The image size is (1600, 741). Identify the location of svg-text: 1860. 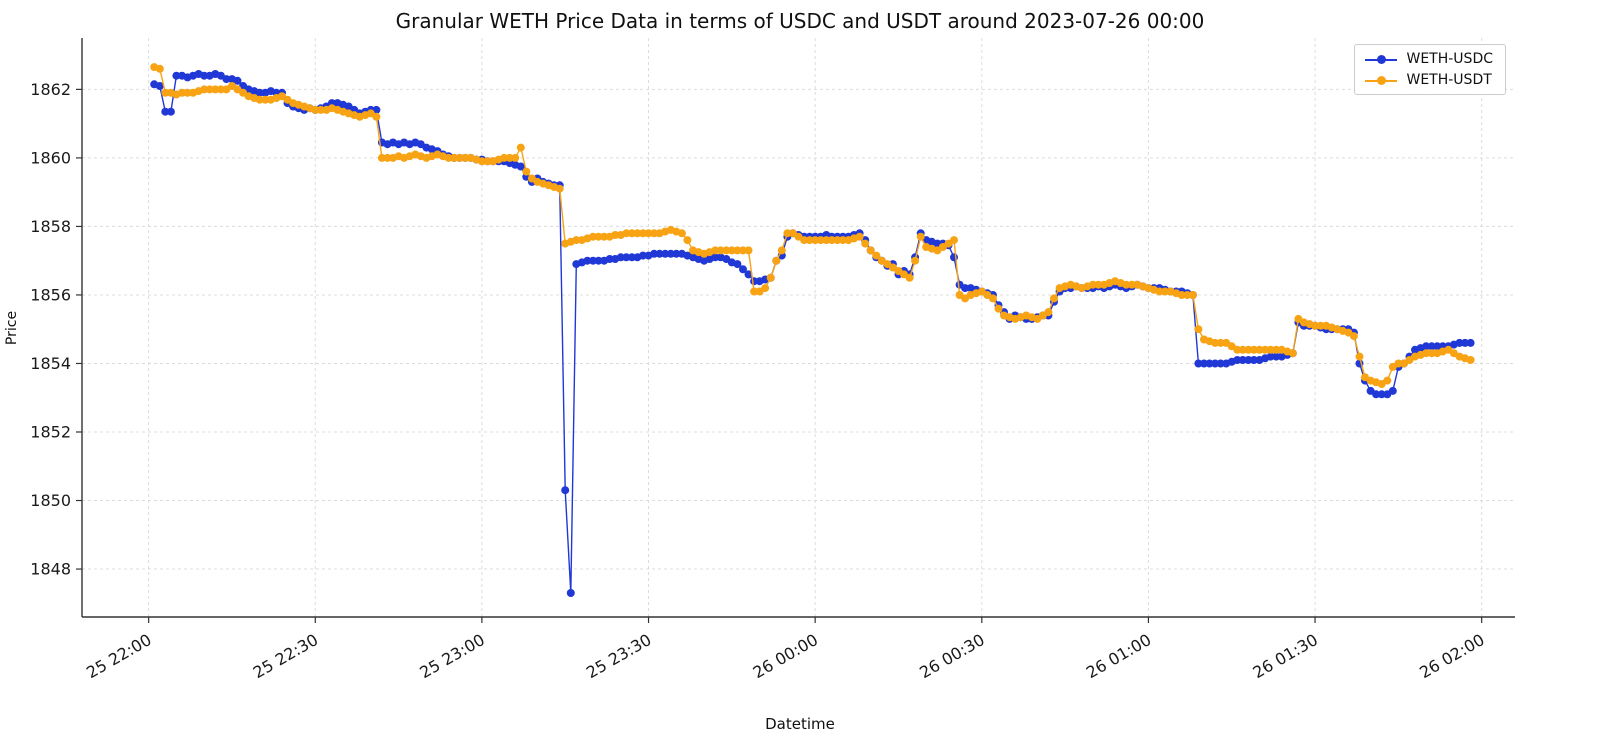
(50, 157).